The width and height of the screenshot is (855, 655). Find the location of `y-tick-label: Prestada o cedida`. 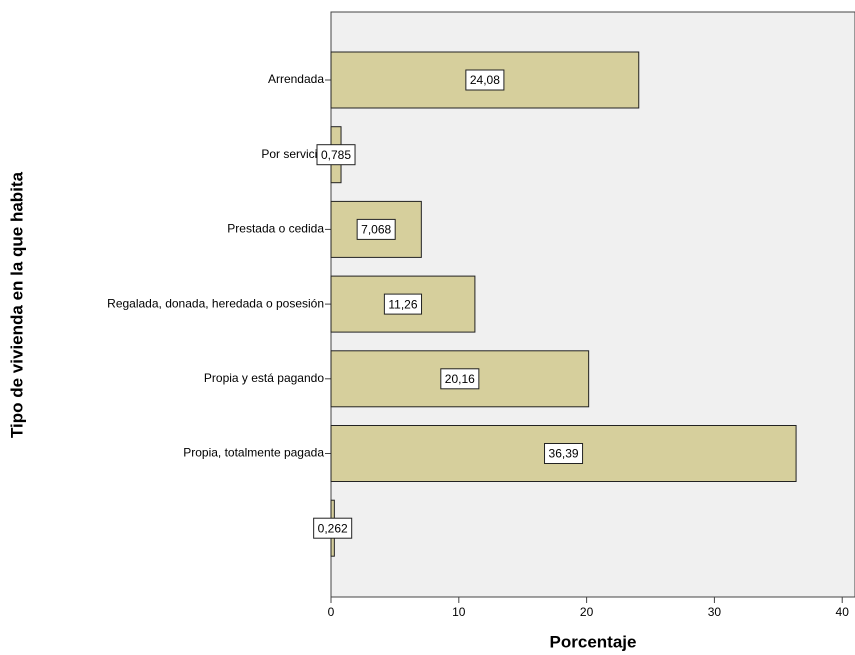

y-tick-label: Prestada o cedida is located at coordinates (275, 229).